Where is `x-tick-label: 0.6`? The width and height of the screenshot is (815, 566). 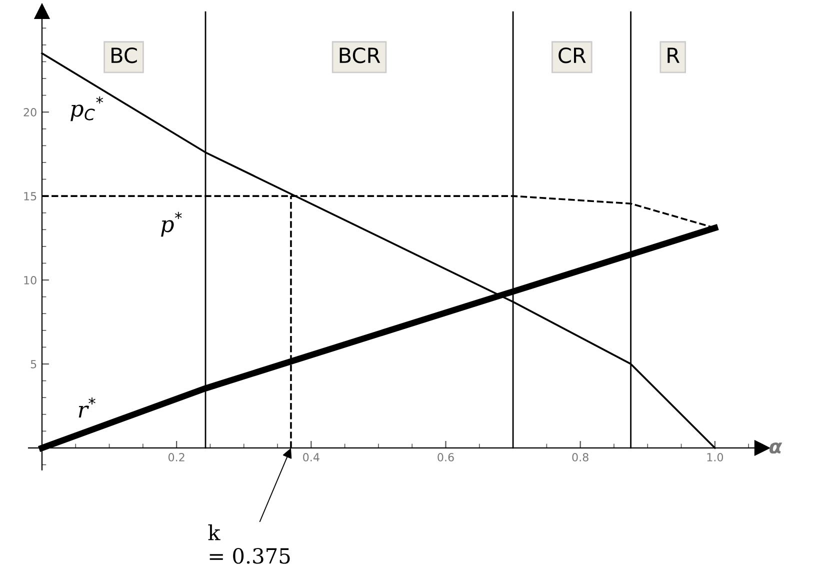 x-tick-label: 0.6 is located at coordinates (446, 457).